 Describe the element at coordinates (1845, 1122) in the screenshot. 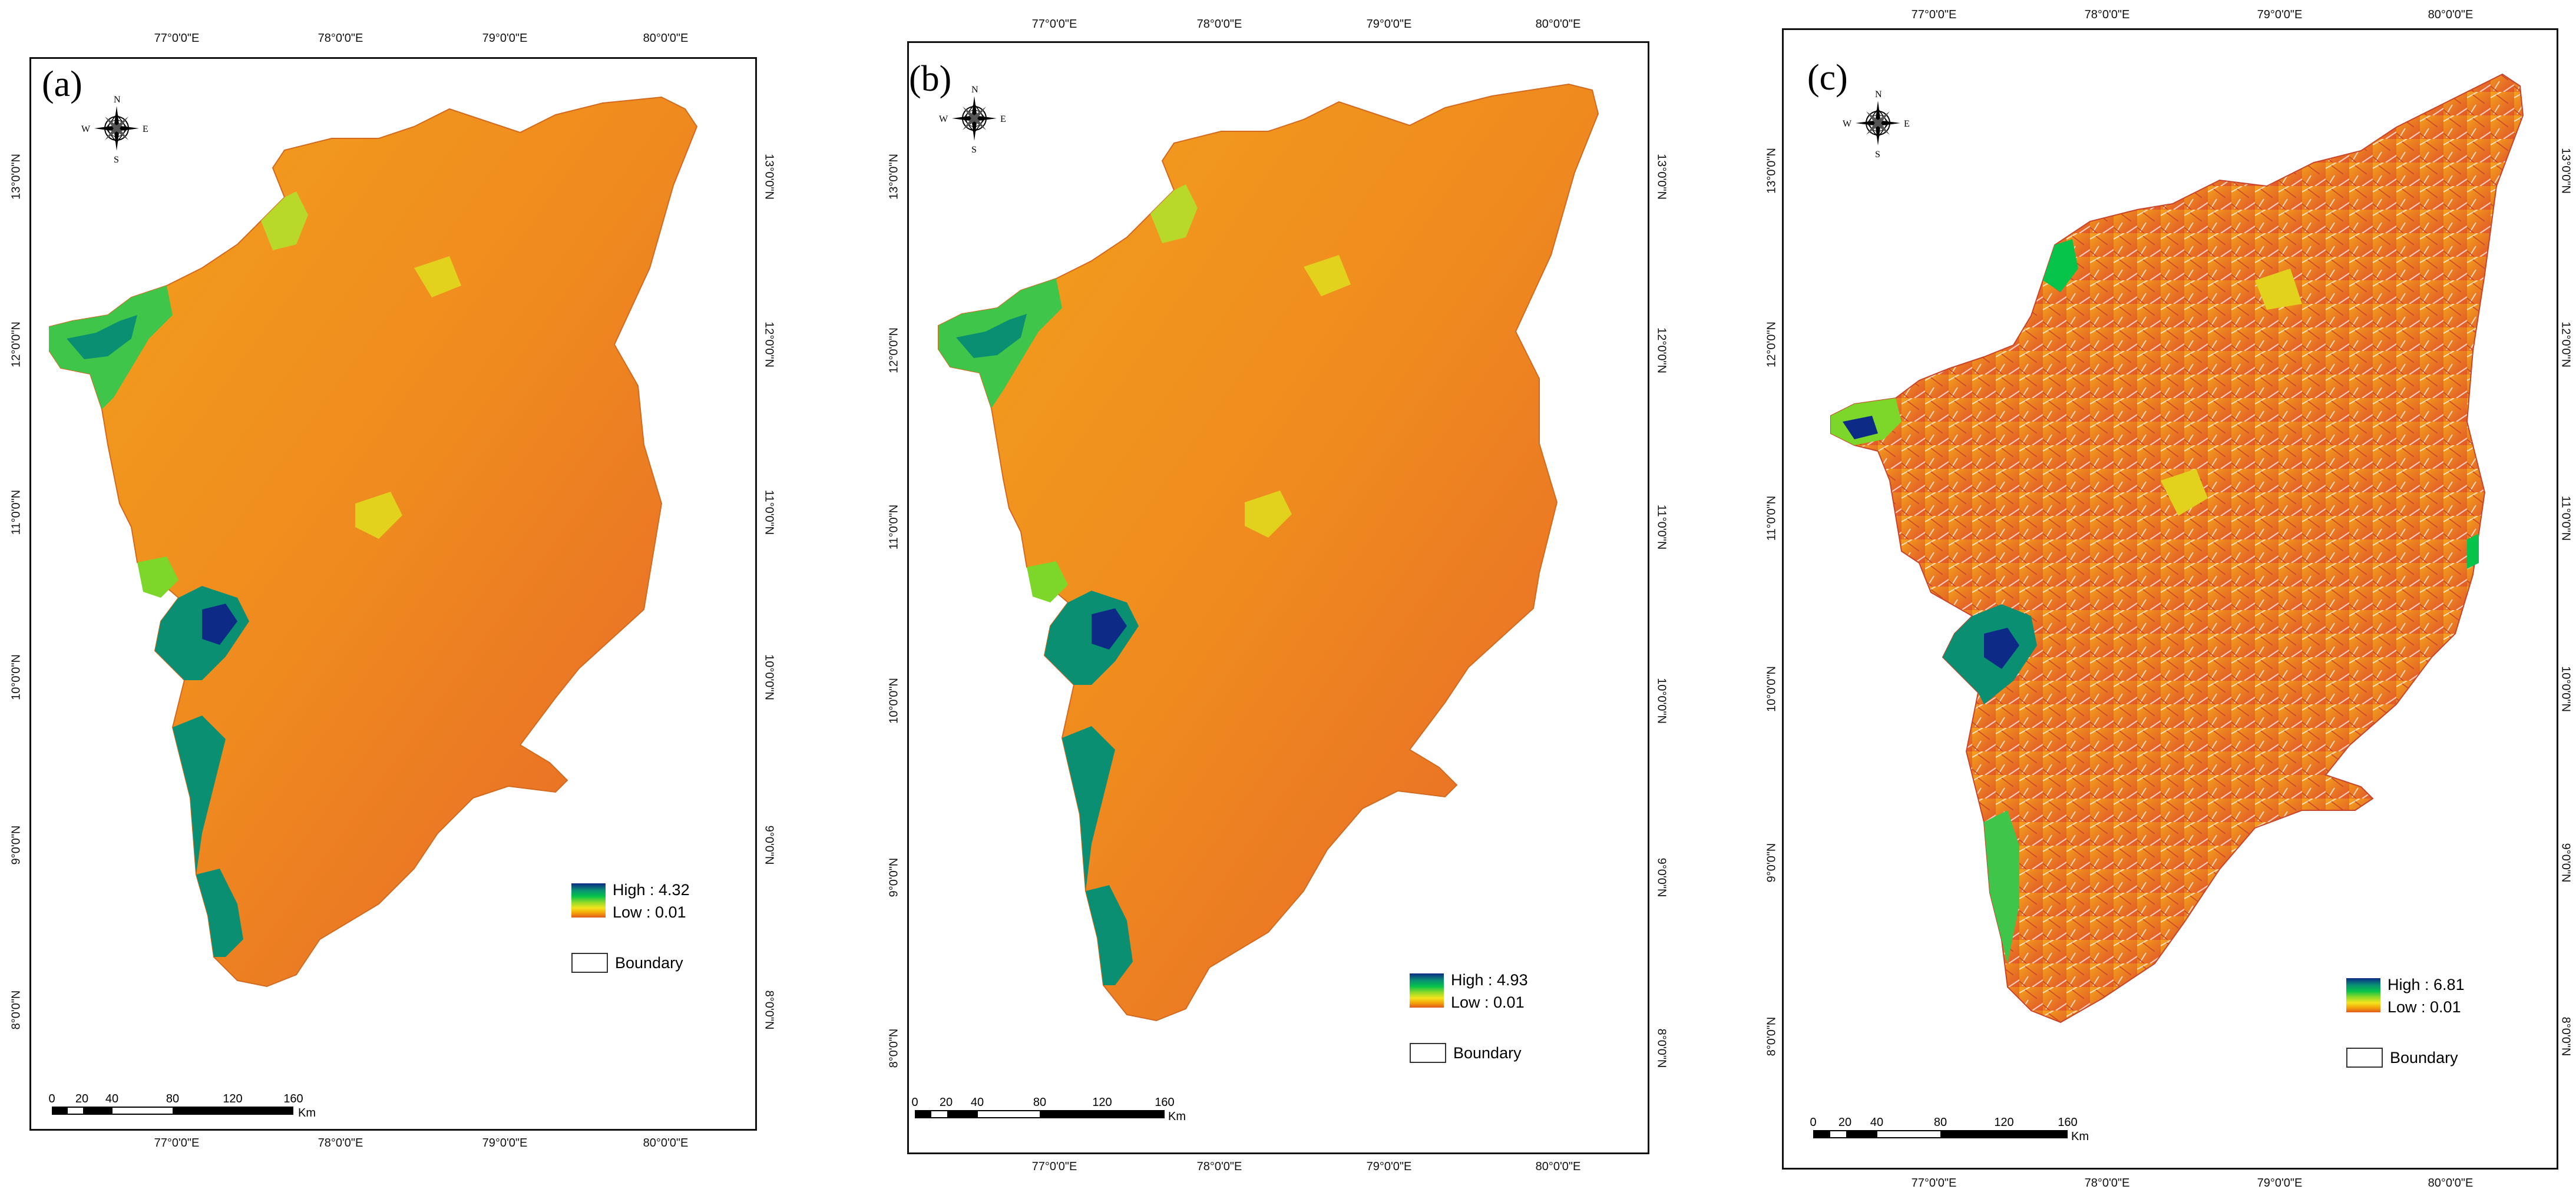

I see `scale-label: 20` at that location.